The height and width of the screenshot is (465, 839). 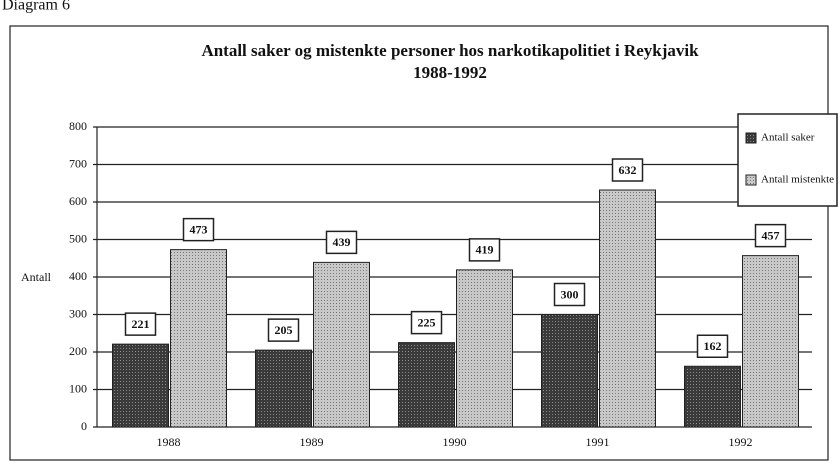 What do you see at coordinates (455, 442) in the screenshot?
I see `x-tick-label: 1990` at bounding box center [455, 442].